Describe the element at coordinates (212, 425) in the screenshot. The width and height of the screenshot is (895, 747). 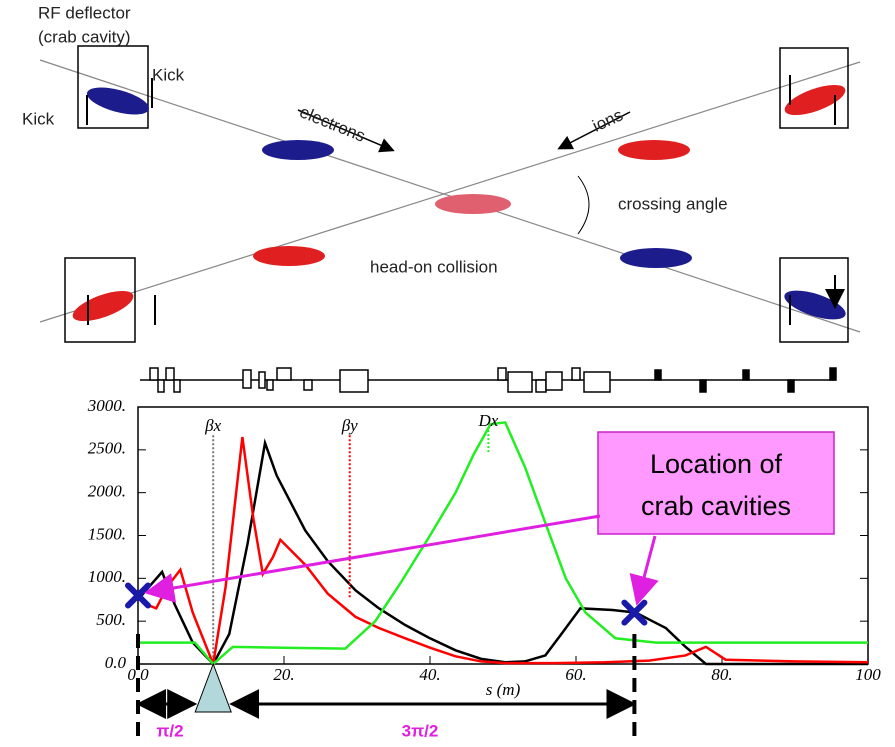
I see `series-label: βx` at that location.